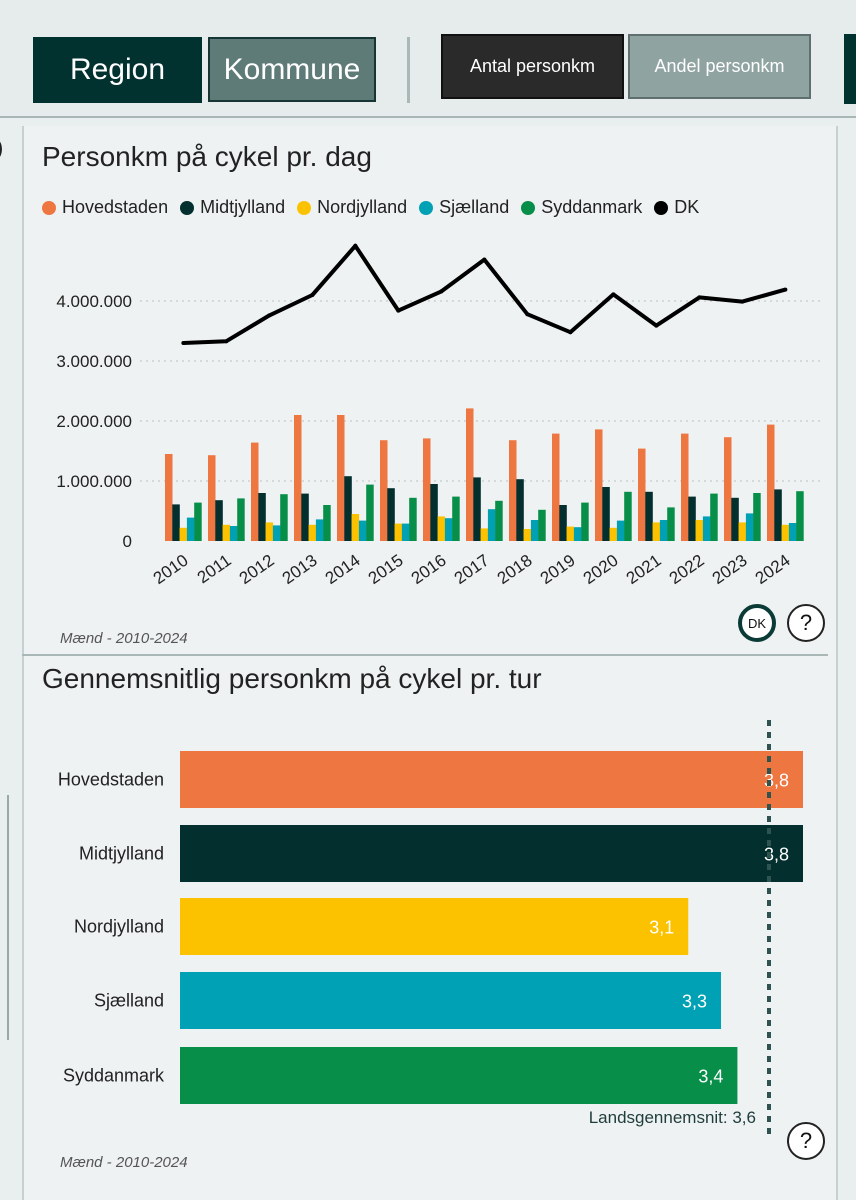  Describe the element at coordinates (470, 474) in the screenshot. I see `bar-hovedstaden-2017` at that location.